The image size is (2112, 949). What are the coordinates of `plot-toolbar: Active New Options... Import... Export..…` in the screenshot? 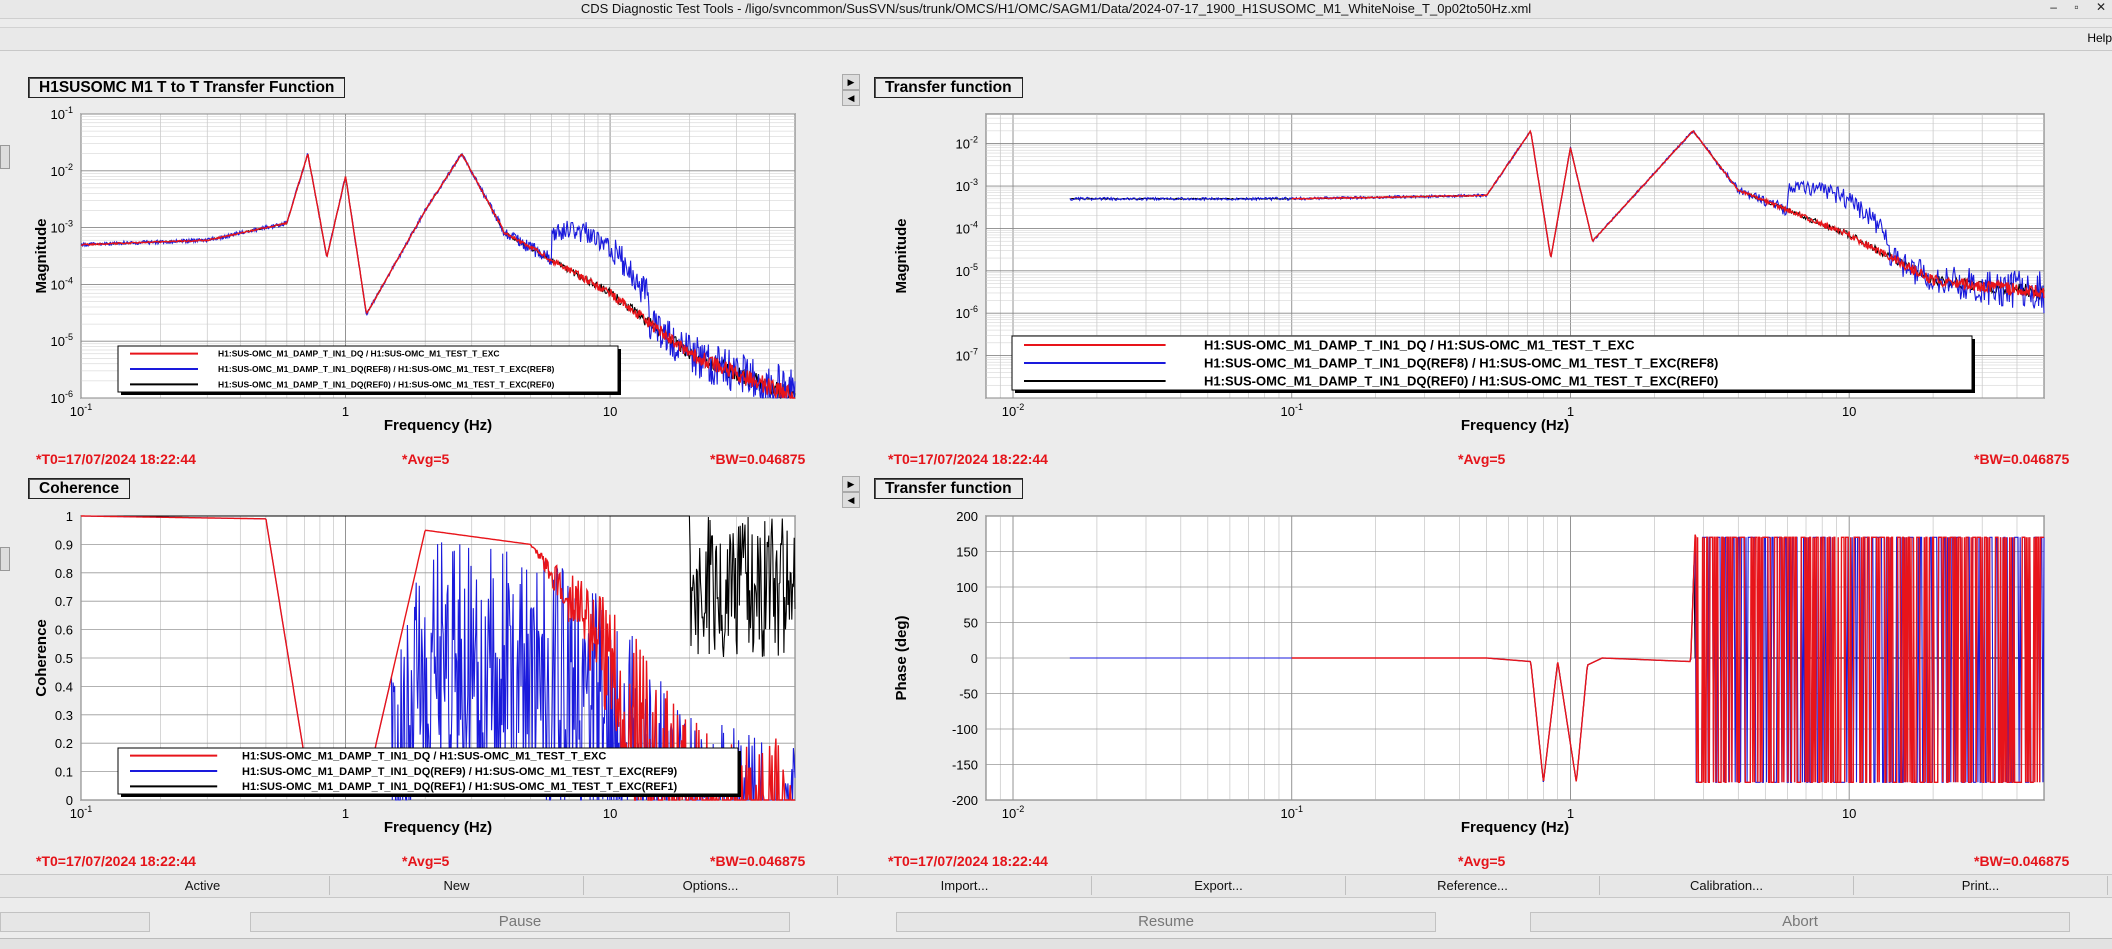 It's located at (1056, 886).